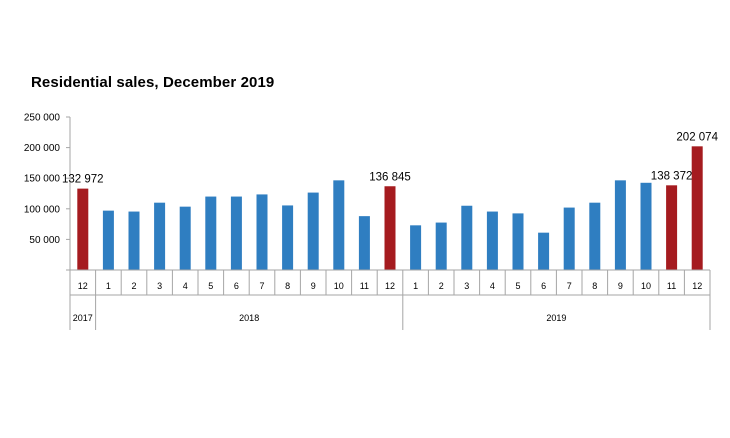 This screenshot has height=438, width=730. Describe the element at coordinates (42, 118) in the screenshot. I see `y-tick-label: 250 000` at that location.